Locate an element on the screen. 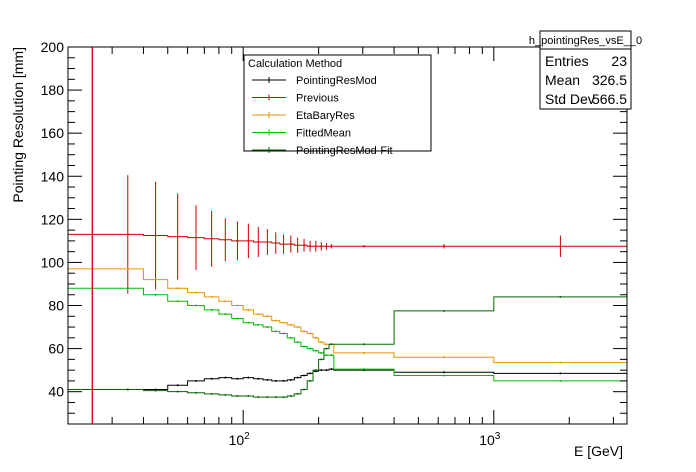 The height and width of the screenshot is (472, 696). stats-label: Std Dev is located at coordinates (570, 99).